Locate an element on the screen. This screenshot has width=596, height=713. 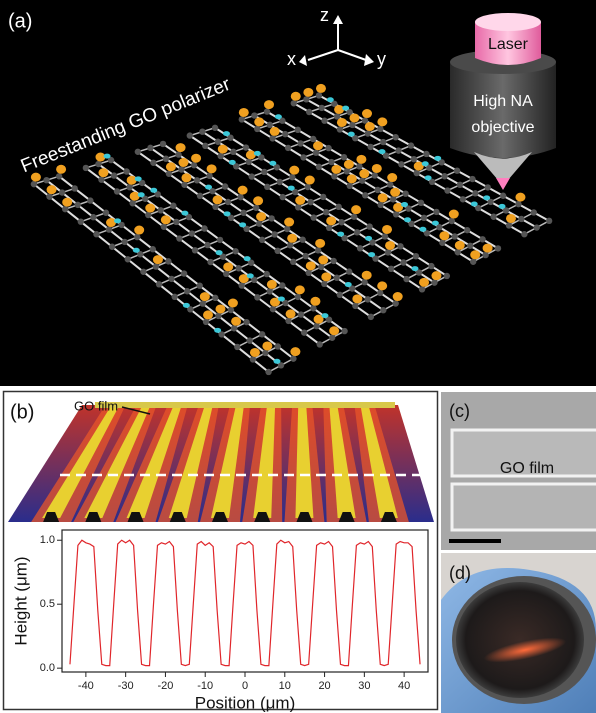
y-tick-label: 0.0 is located at coordinates (47, 668).